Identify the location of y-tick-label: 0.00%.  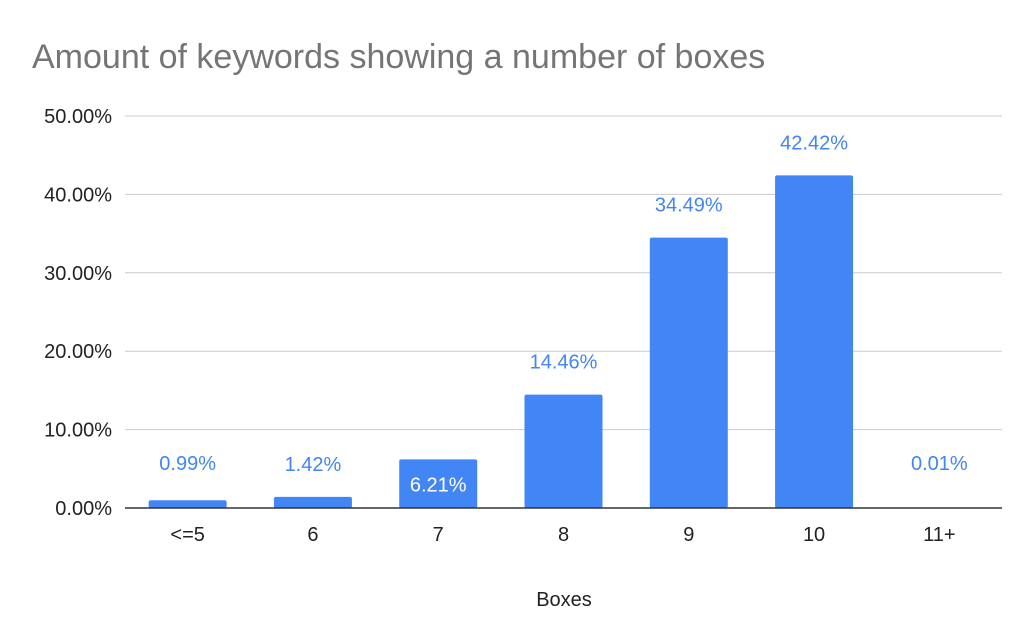
(83, 509).